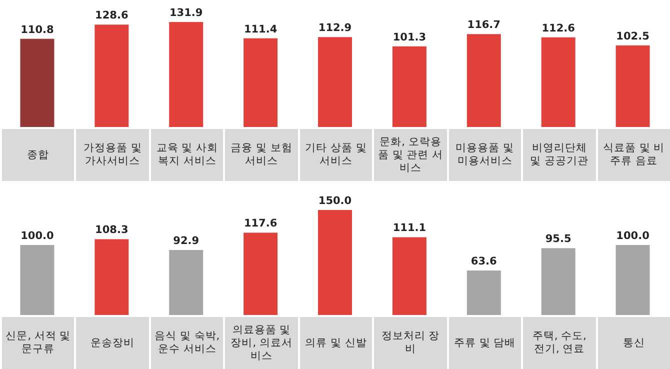 Image resolution: width=670 pixels, height=369 pixels. What do you see at coordinates (558, 28) in the screenshot?
I see `data-label: 112.6` at bounding box center [558, 28].